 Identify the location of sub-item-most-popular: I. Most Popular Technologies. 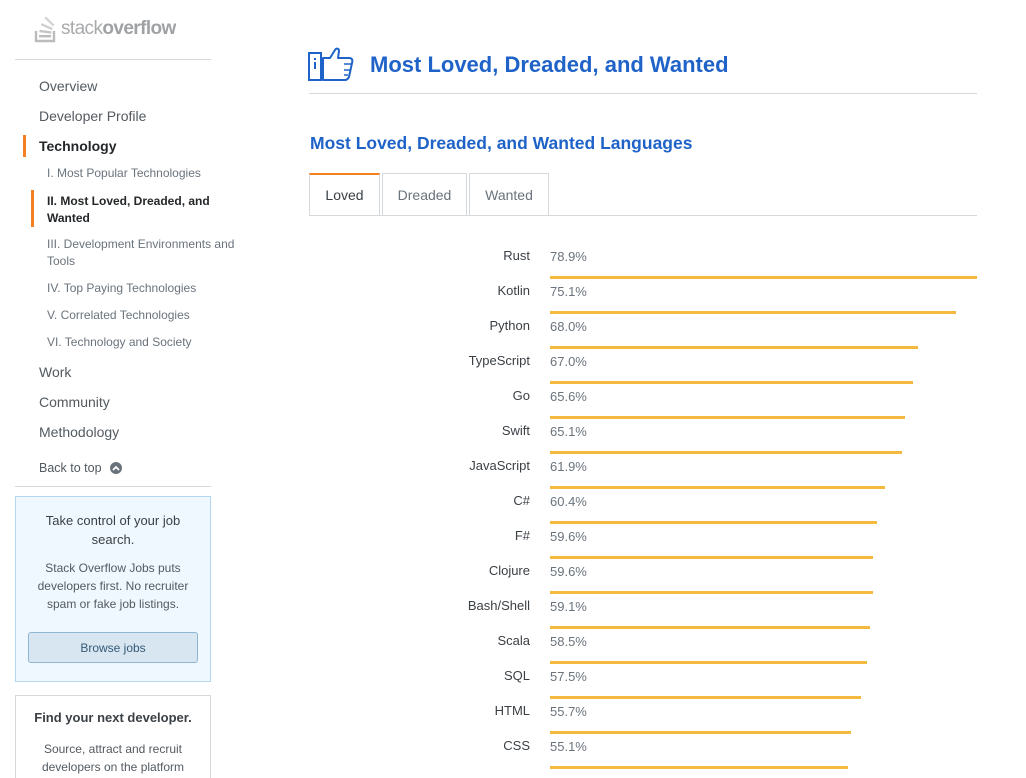
(124, 173).